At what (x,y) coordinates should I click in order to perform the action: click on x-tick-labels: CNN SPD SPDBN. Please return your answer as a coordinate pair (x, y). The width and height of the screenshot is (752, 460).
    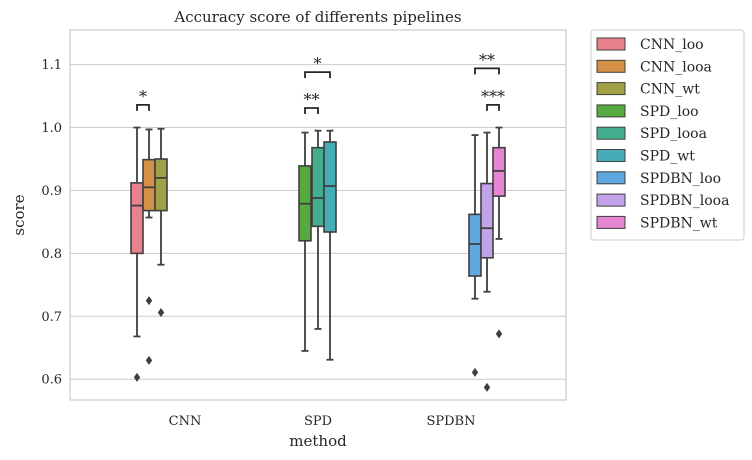
    Looking at the image, I should click on (322, 421).